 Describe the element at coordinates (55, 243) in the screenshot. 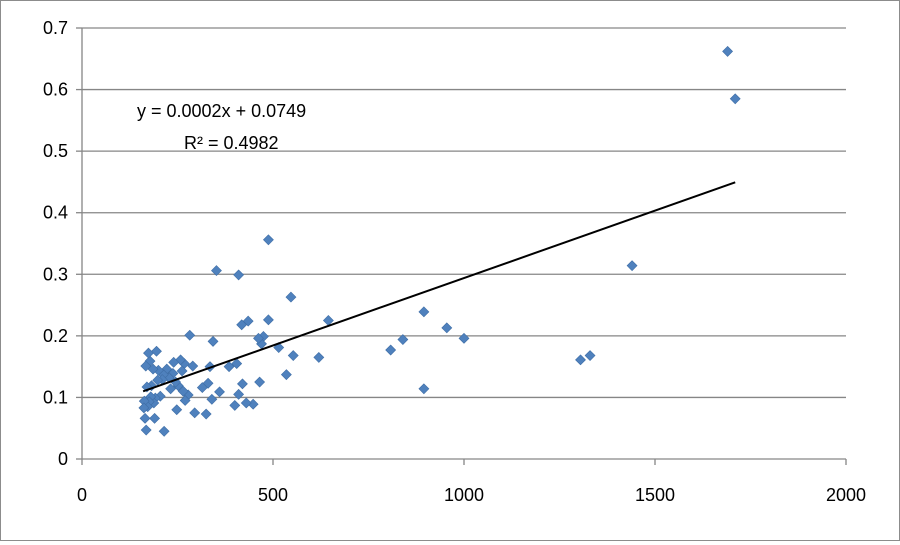

I see `y-tick-labels: 0 0.1 0.2 0.3 0.4 0.5 0.6 0.7` at that location.